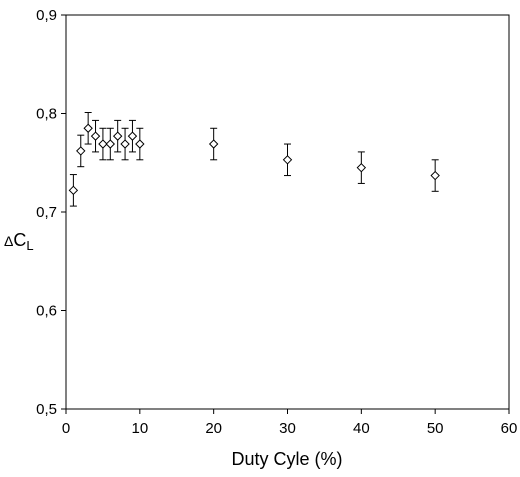 This screenshot has width=520, height=477. I want to click on x-tick-label: 0, so click(66, 428).